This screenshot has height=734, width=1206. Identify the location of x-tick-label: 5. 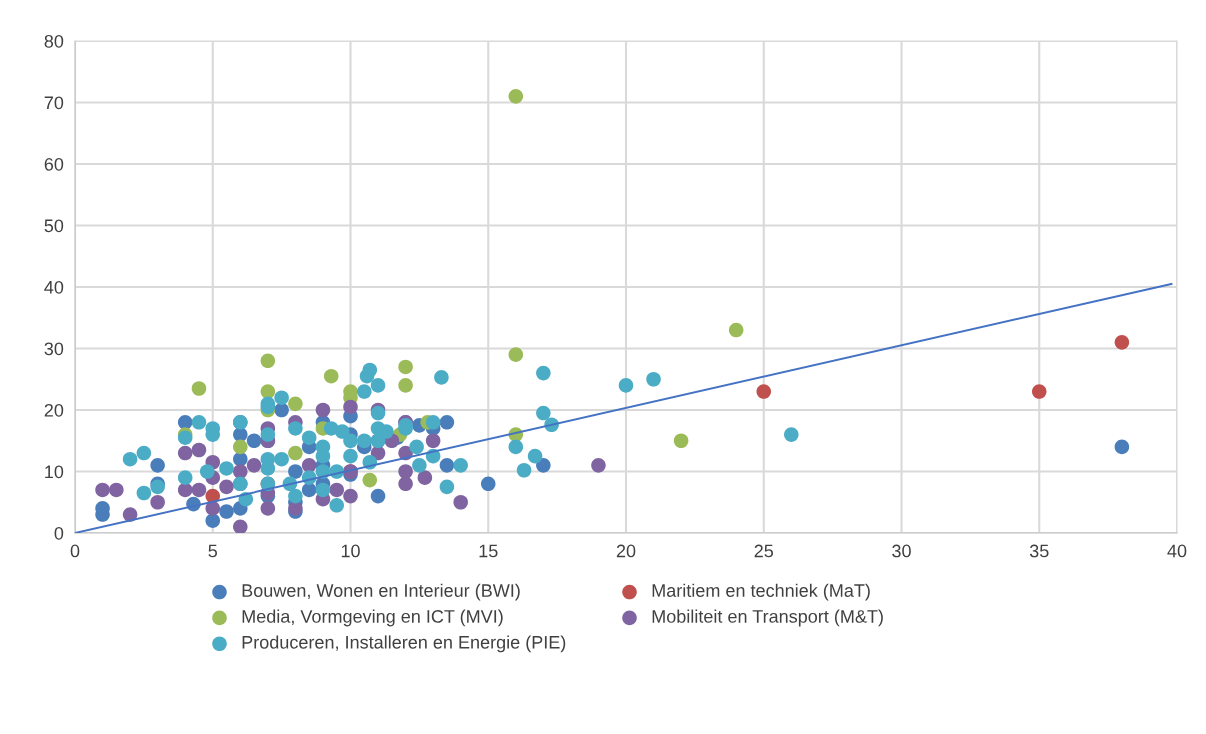
(213, 551).